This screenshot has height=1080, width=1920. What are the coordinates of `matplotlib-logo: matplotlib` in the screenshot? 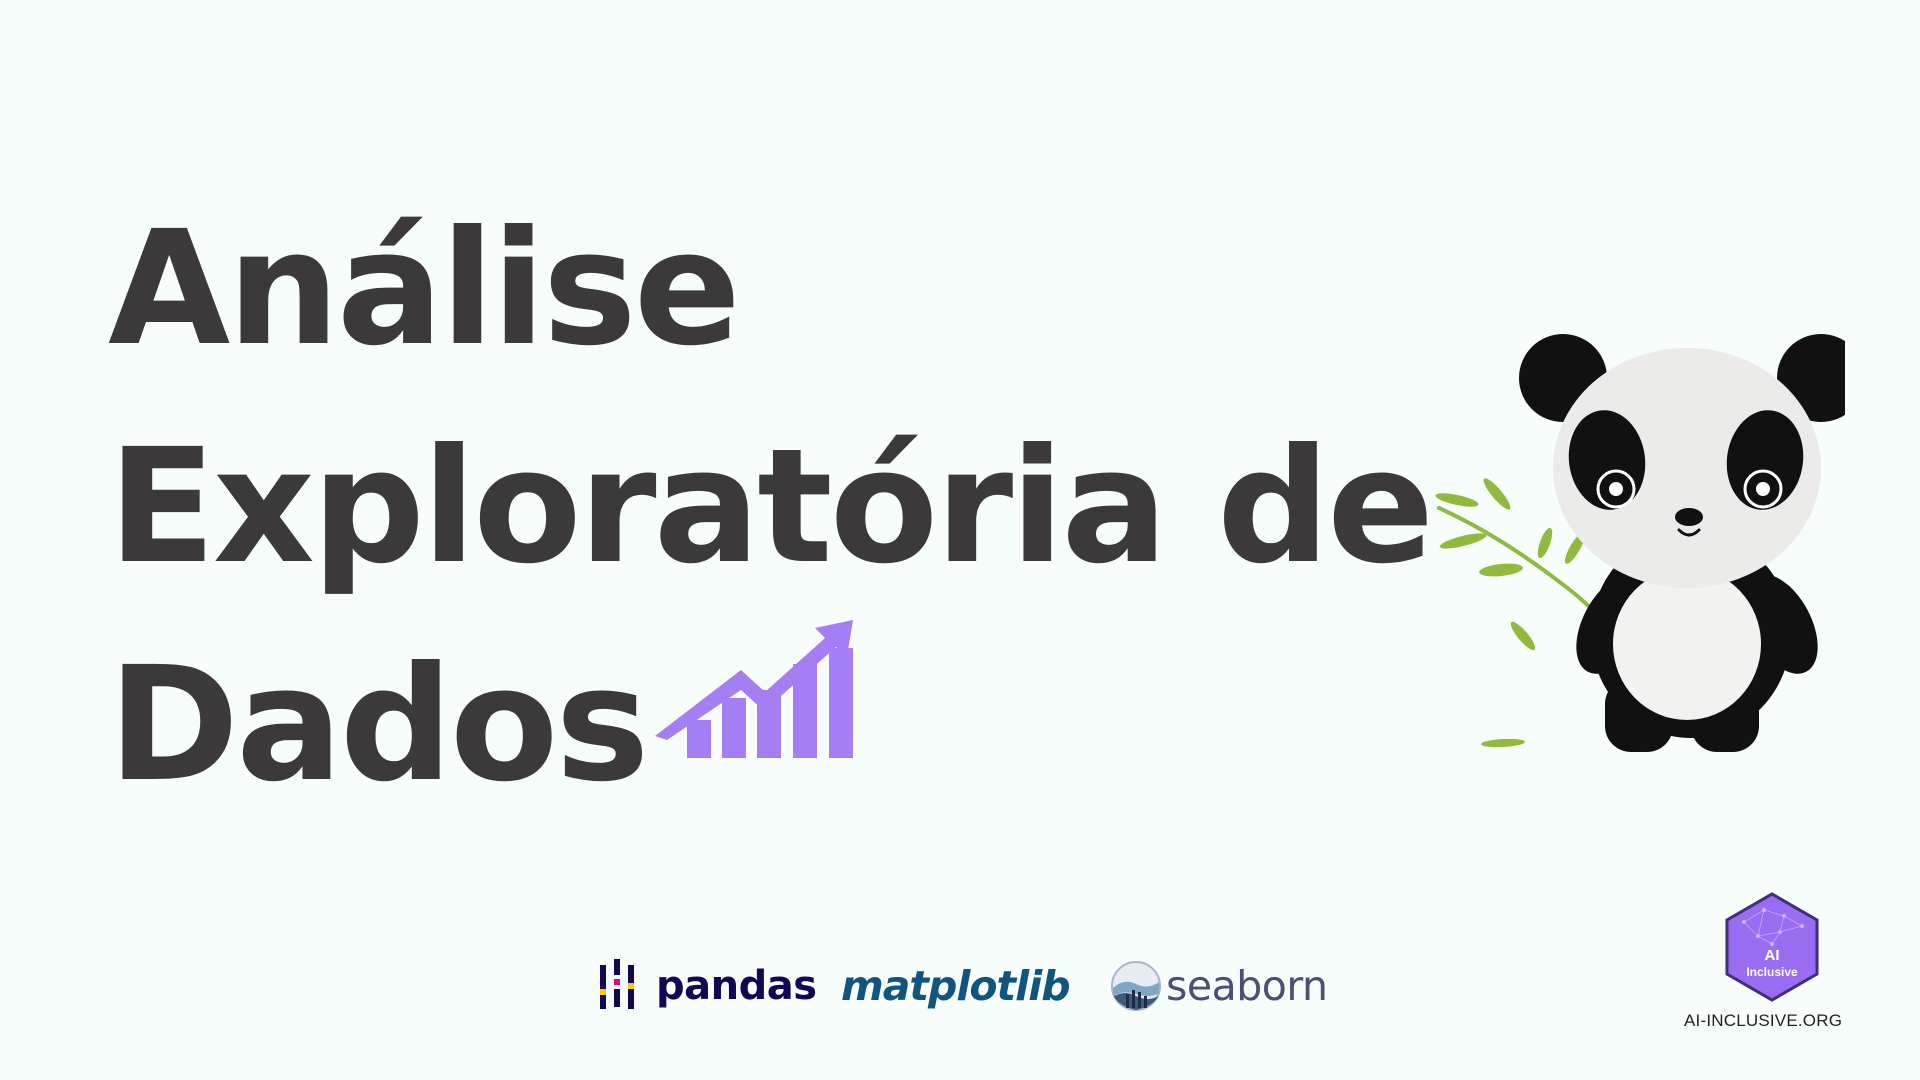 It's located at (956, 986).